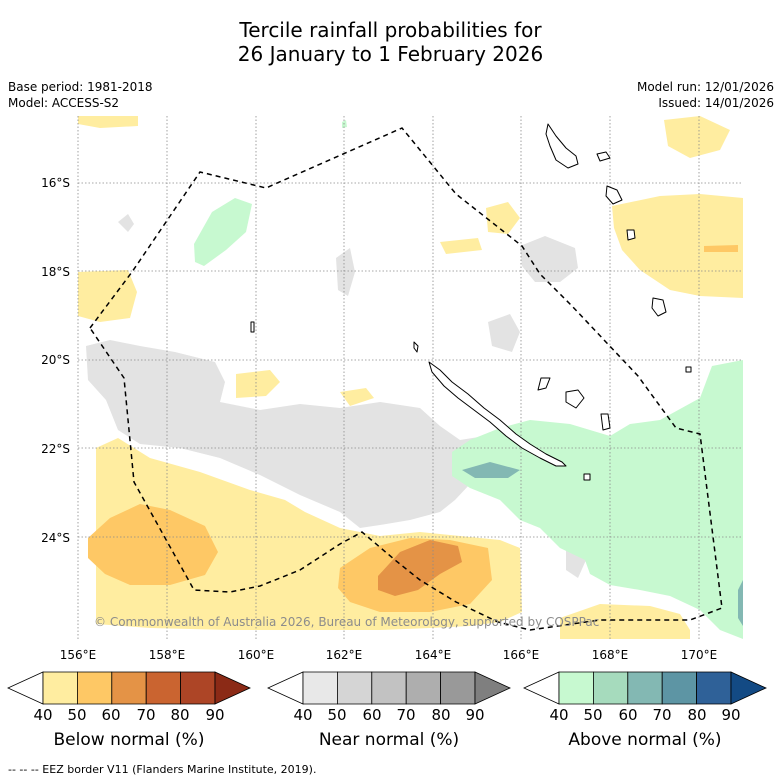 Image resolution: width=781 pixels, height=781 pixels. Describe the element at coordinates (55, 272) in the screenshot. I see `lat-label: 18°S` at that location.